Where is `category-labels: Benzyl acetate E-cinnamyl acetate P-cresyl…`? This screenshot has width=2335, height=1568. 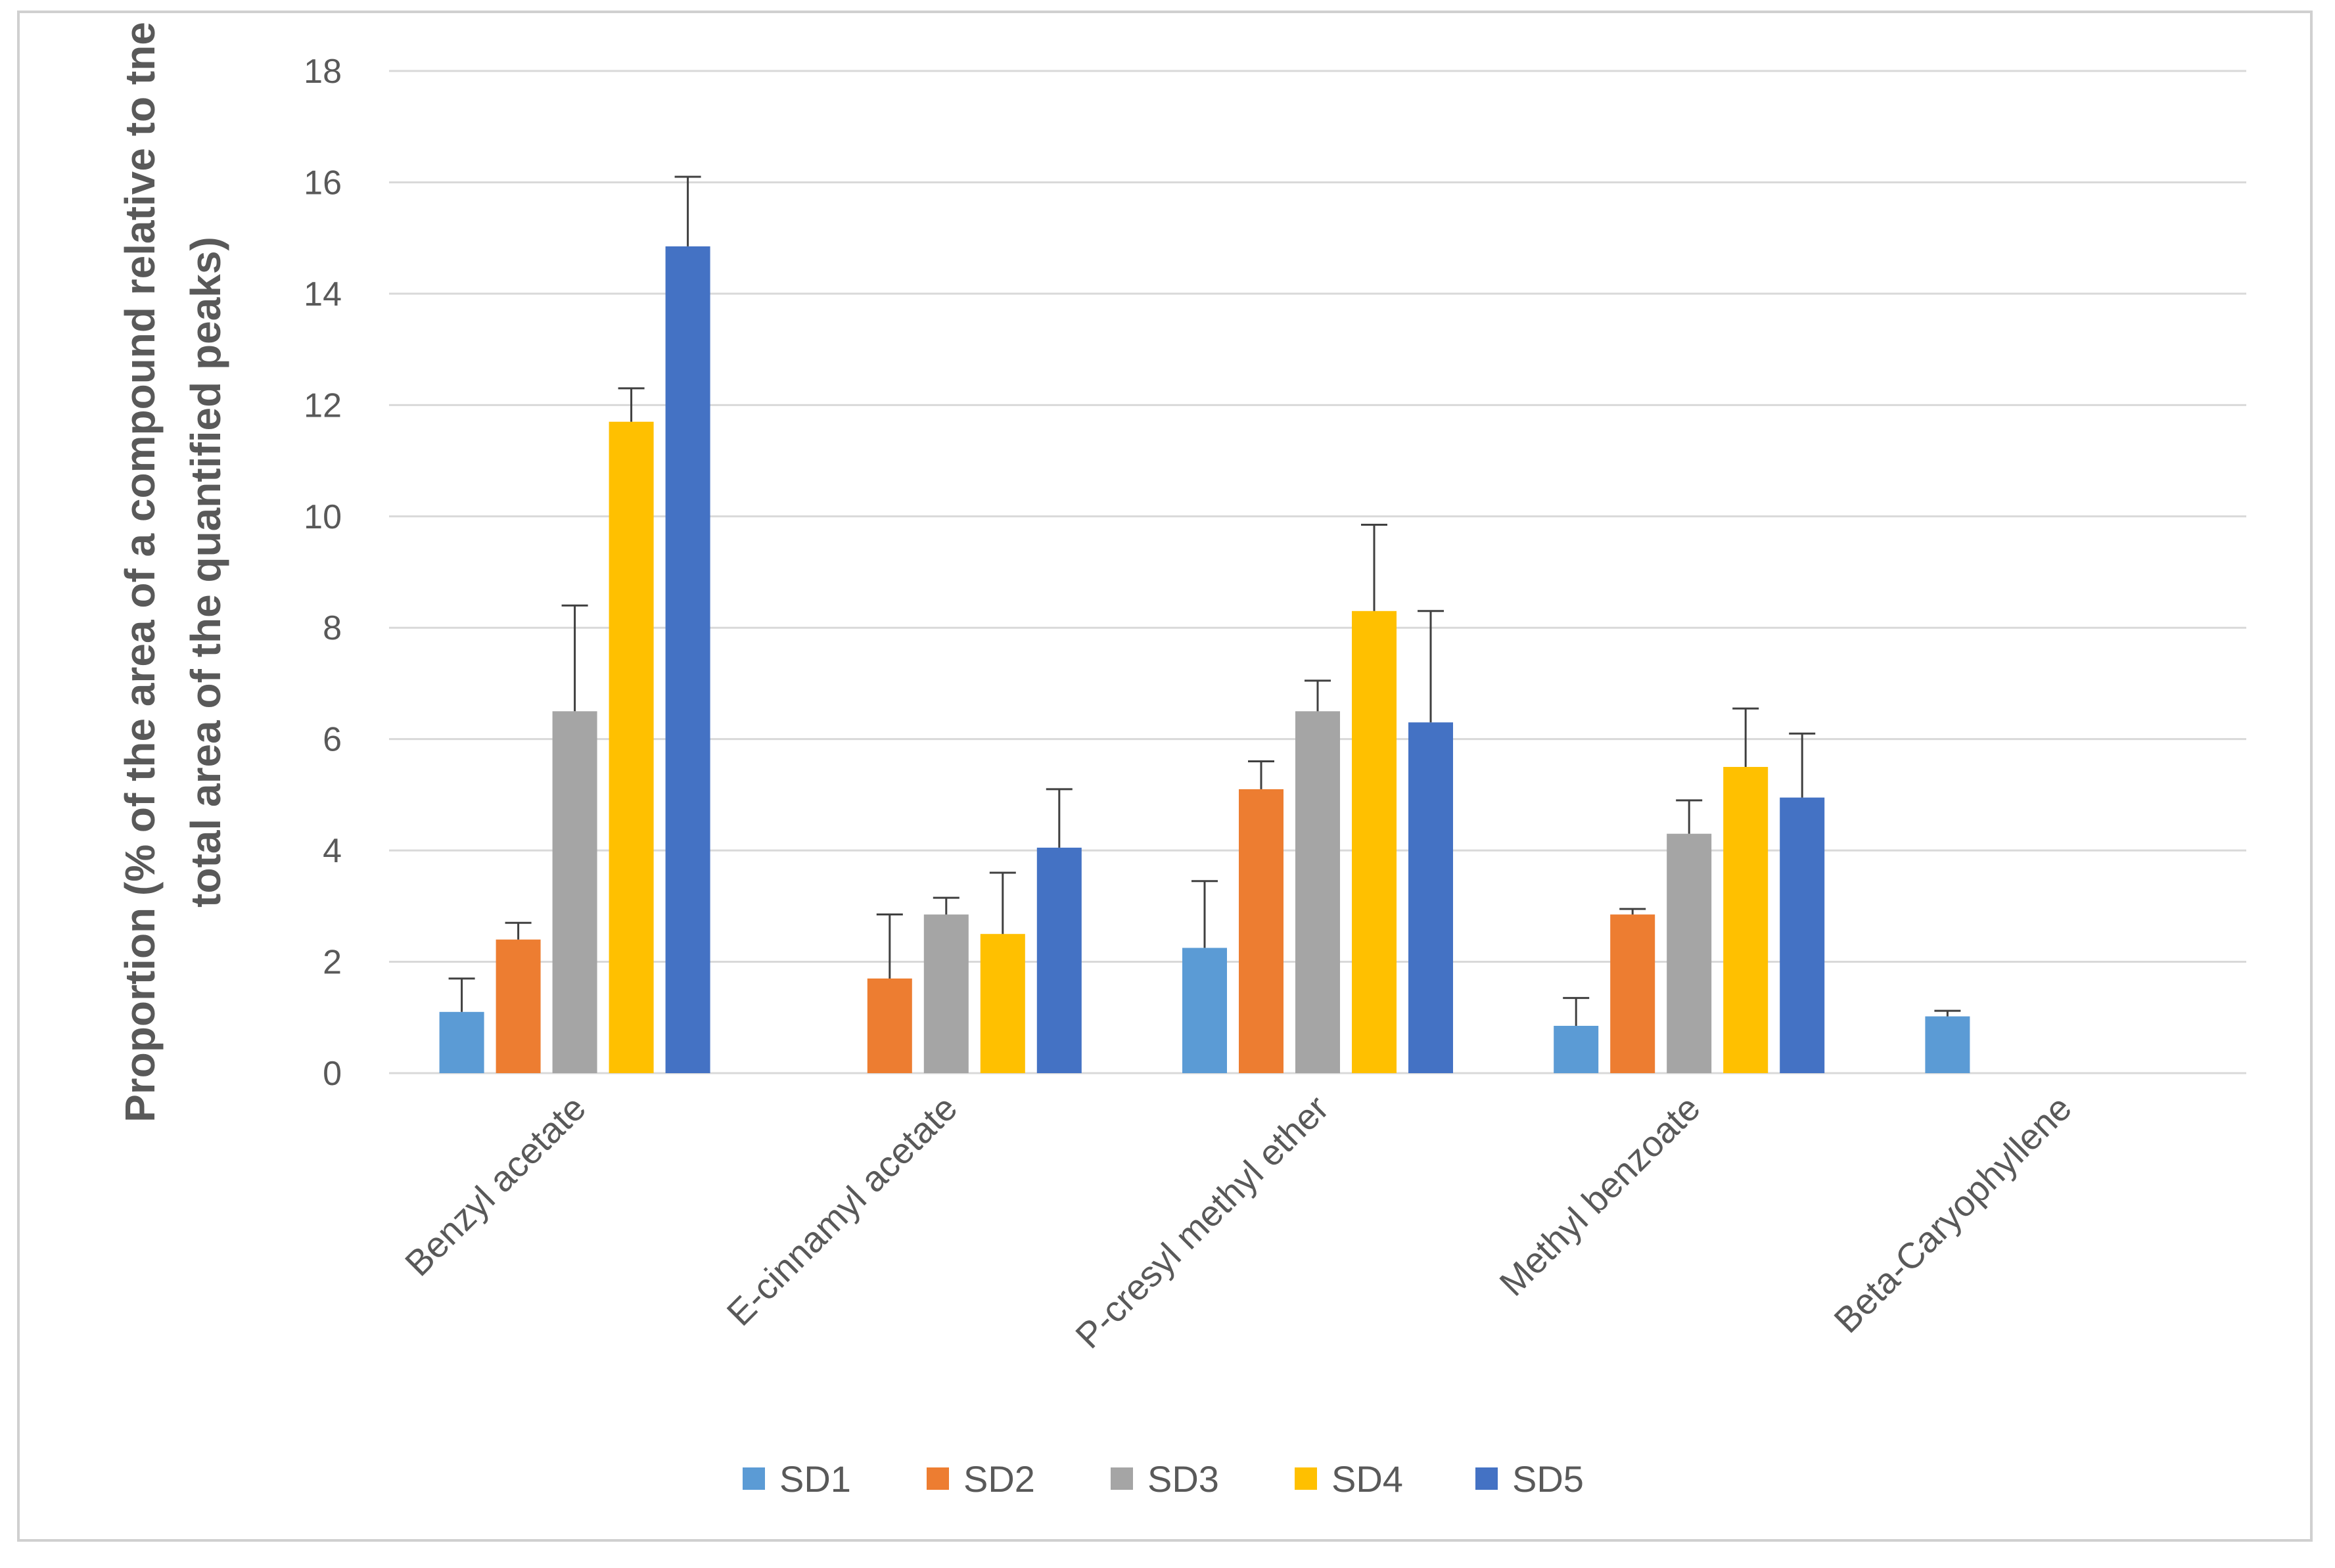 category-labels: Benzyl acetate E-cinnamyl acetate P-cresyl… is located at coordinates (1238, 1222).